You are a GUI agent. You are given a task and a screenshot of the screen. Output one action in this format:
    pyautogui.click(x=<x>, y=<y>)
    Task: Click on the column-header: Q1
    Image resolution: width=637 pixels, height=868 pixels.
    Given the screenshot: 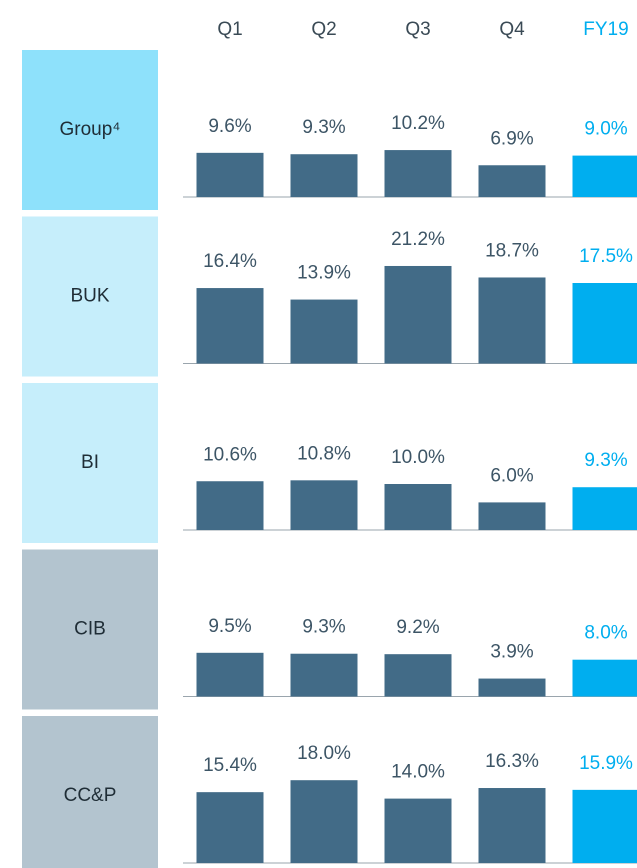 What is the action you would take?
    pyautogui.click(x=229, y=29)
    